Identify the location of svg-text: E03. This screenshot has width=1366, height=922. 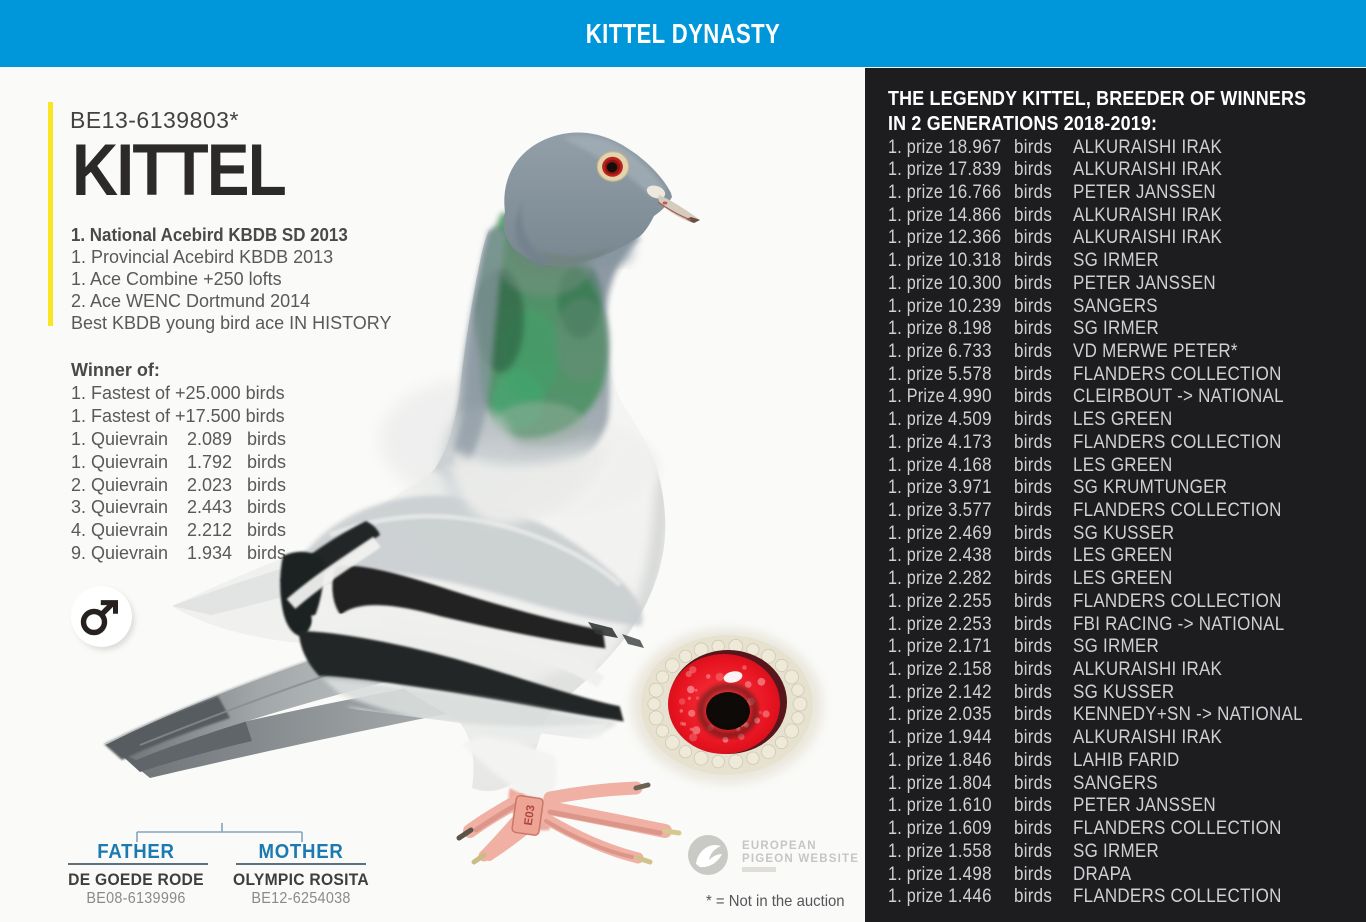
(530, 815).